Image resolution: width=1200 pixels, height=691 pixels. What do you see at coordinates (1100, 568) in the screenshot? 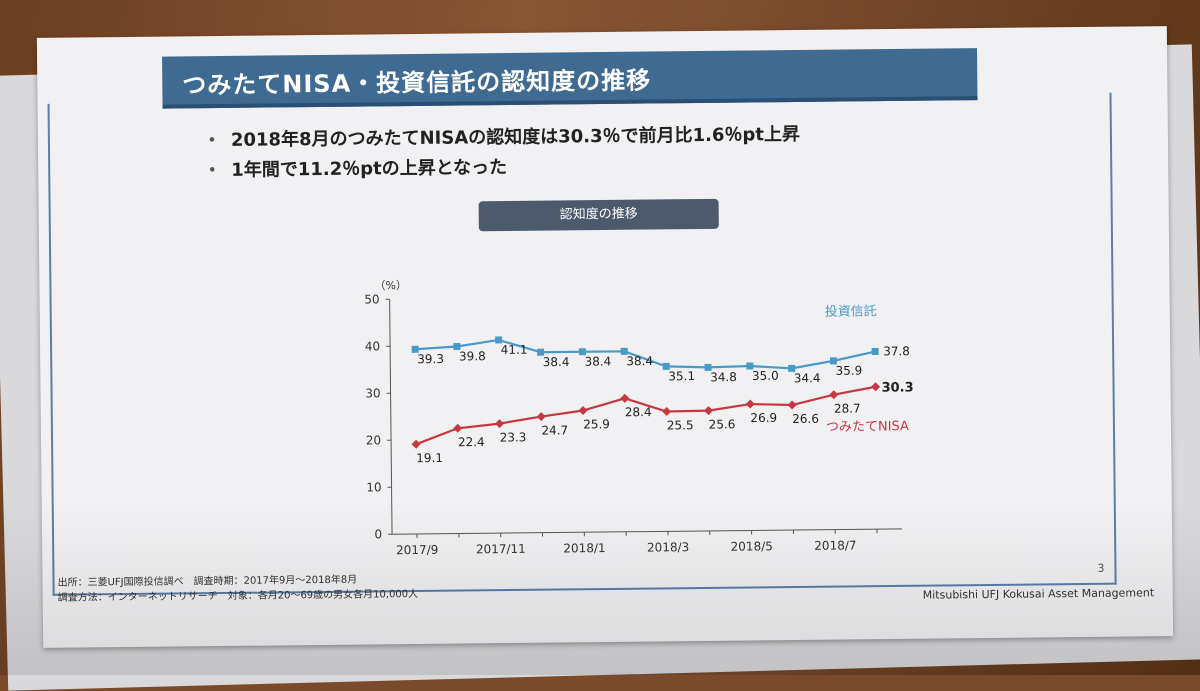
I see `page-number: 3` at bounding box center [1100, 568].